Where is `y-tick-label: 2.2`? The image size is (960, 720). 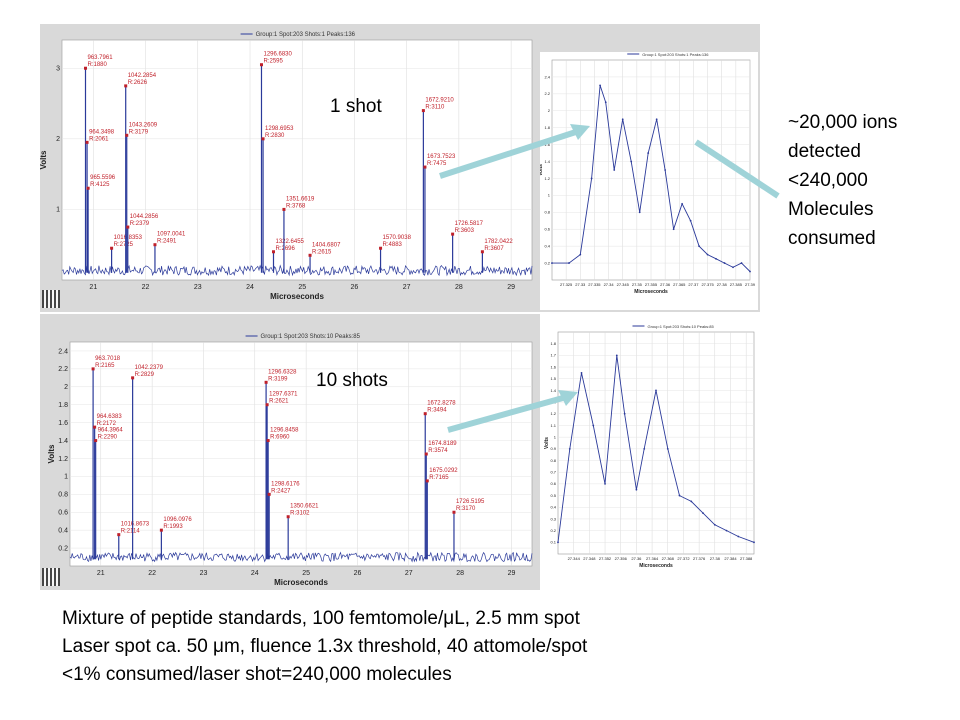 y-tick-label: 2.2 is located at coordinates (63, 369).